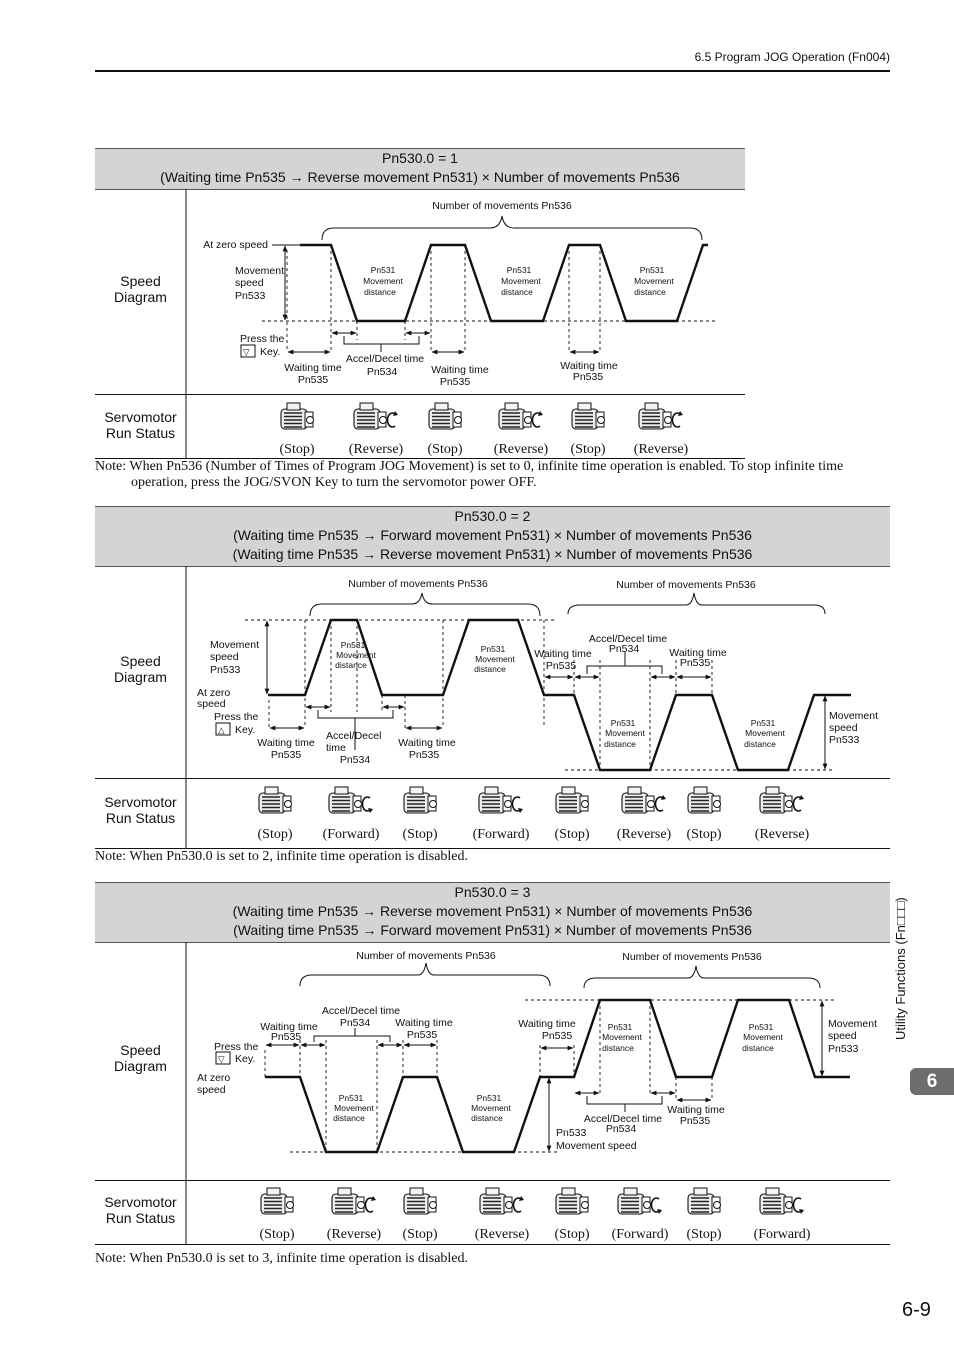 This screenshot has width=954, height=1350. I want to click on page-number: 6-9, so click(916, 1310).